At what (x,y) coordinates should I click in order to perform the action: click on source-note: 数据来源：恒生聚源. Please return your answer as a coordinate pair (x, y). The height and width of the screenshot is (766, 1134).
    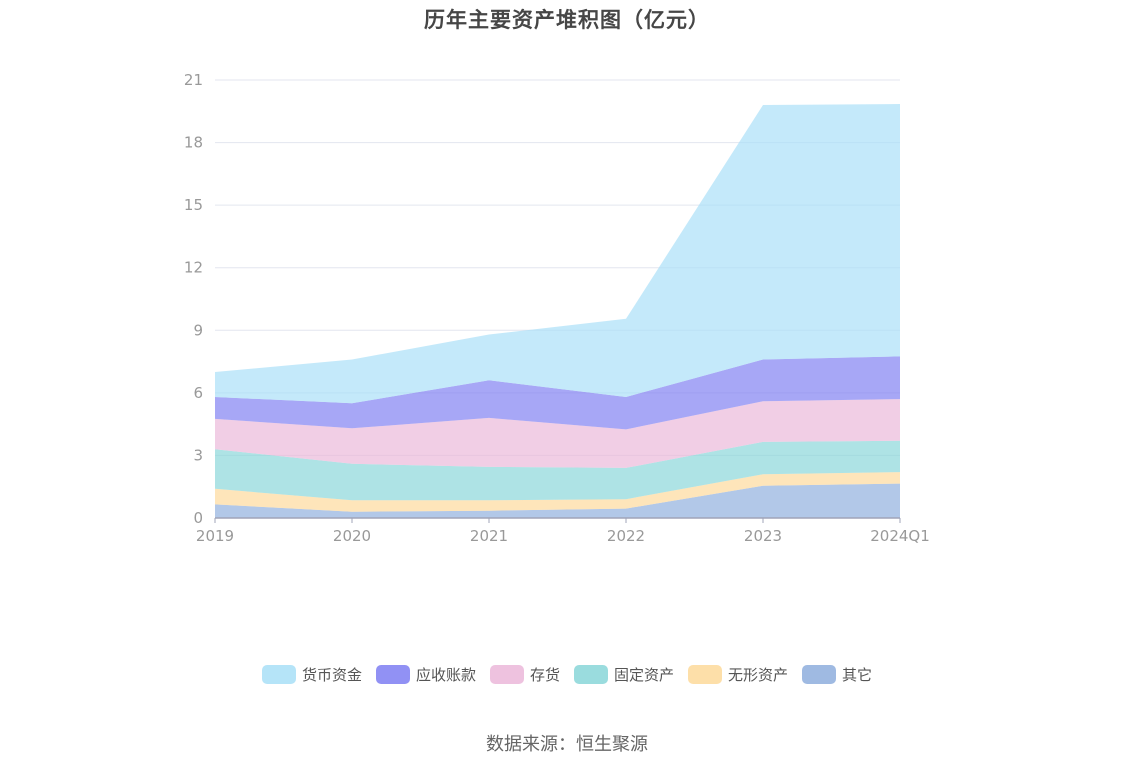
    Looking at the image, I should click on (567, 744).